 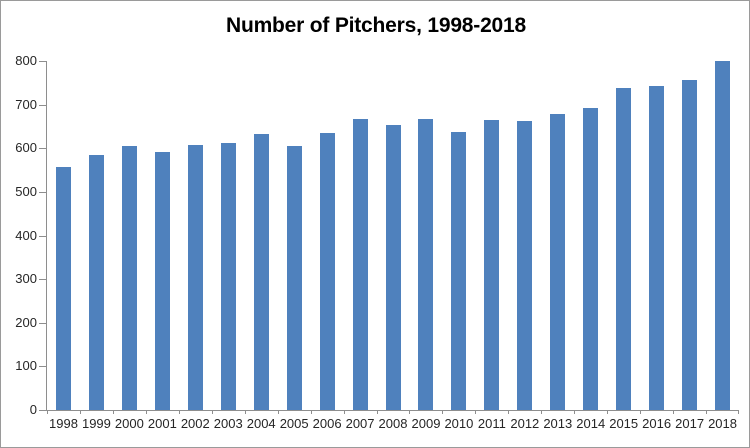 What do you see at coordinates (624, 423) in the screenshot?
I see `x-tick-label: 2015` at bounding box center [624, 423].